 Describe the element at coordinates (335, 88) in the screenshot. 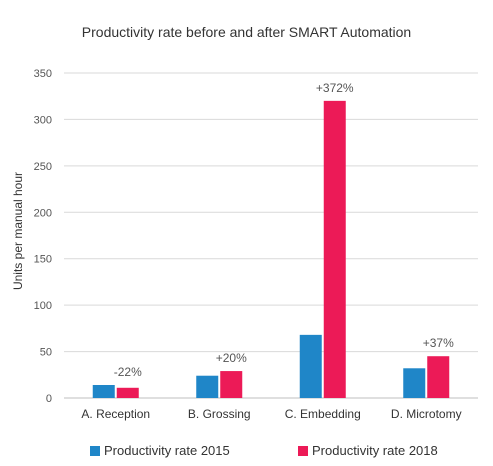

I see `data-annotation: +372%` at that location.